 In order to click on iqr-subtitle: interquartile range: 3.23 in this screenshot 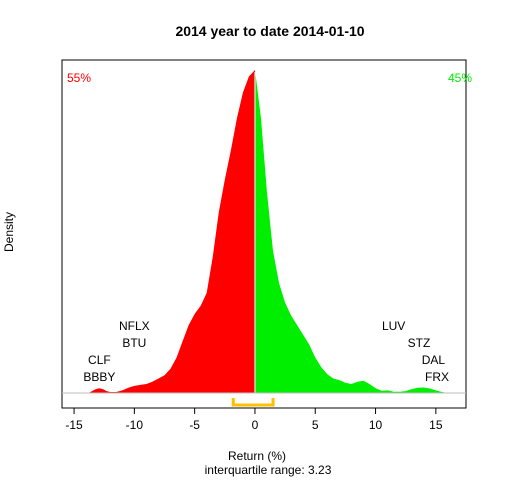, I will do `click(268, 470)`.